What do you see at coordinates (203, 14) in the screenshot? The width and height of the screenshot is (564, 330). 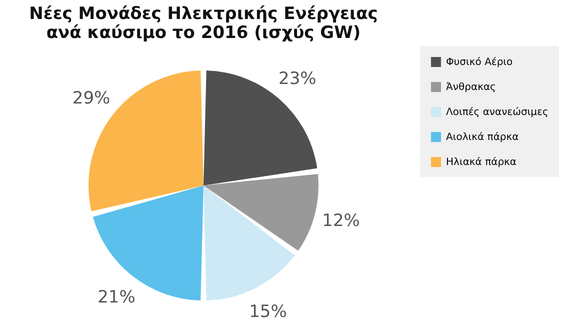 I see `text: Νέες Μονάδες Ηλεκτρικής Ενέργειας` at bounding box center [203, 14].